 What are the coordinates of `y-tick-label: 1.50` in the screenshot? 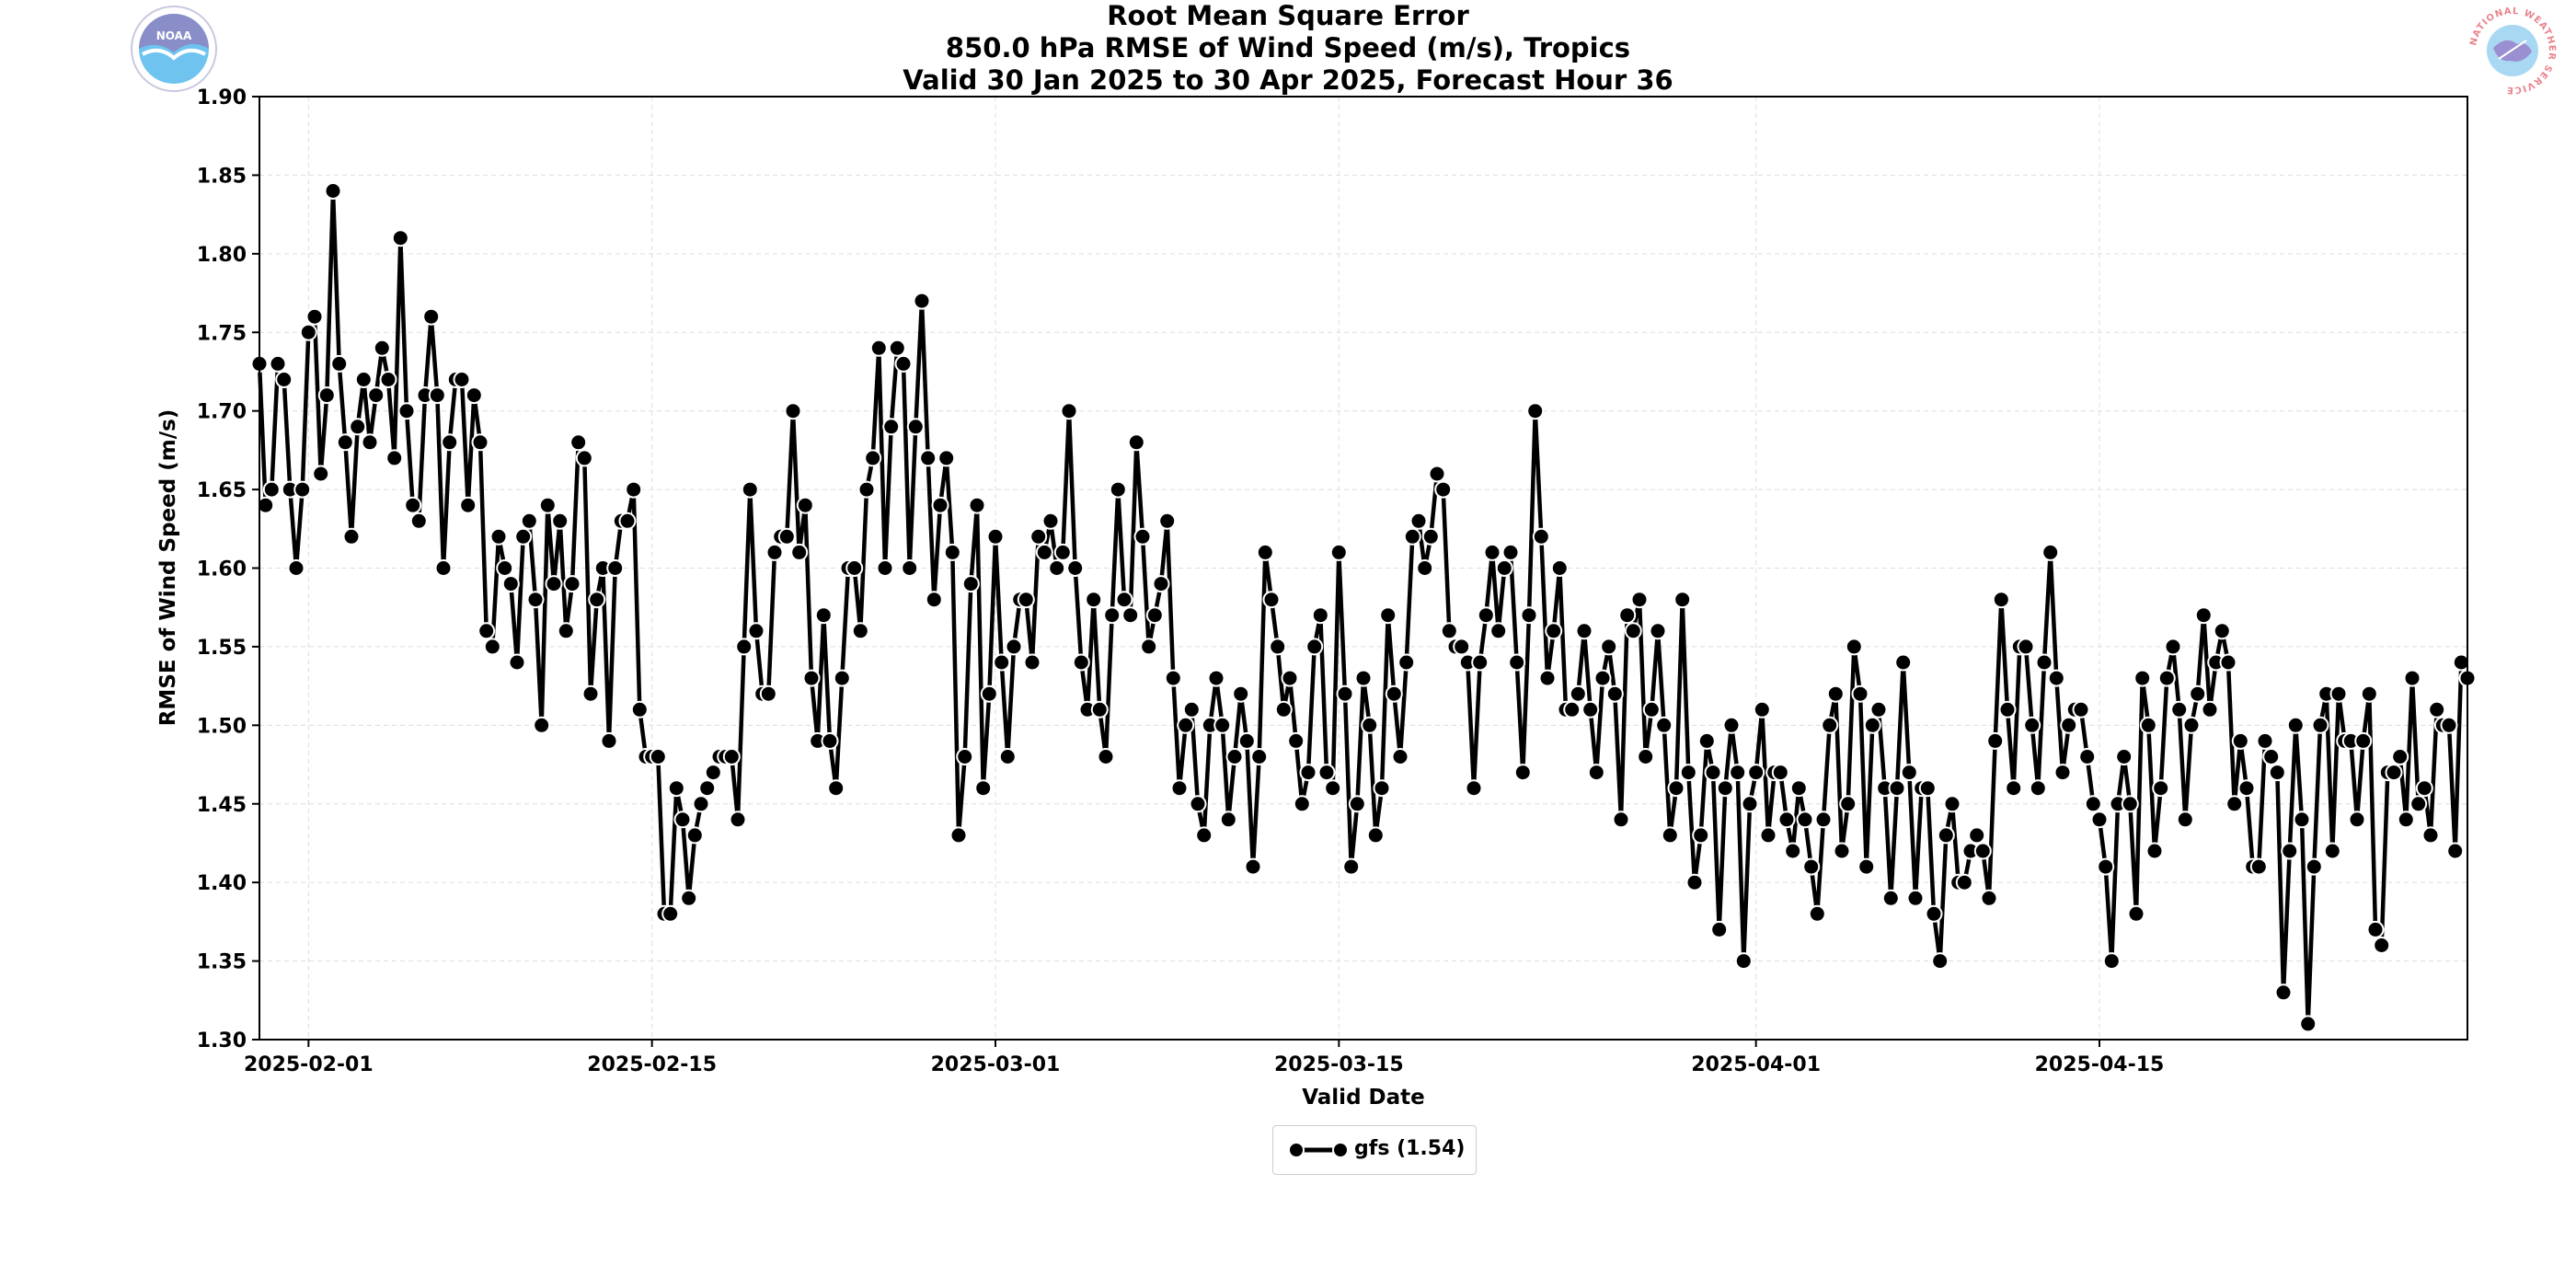 It's located at (222, 726).